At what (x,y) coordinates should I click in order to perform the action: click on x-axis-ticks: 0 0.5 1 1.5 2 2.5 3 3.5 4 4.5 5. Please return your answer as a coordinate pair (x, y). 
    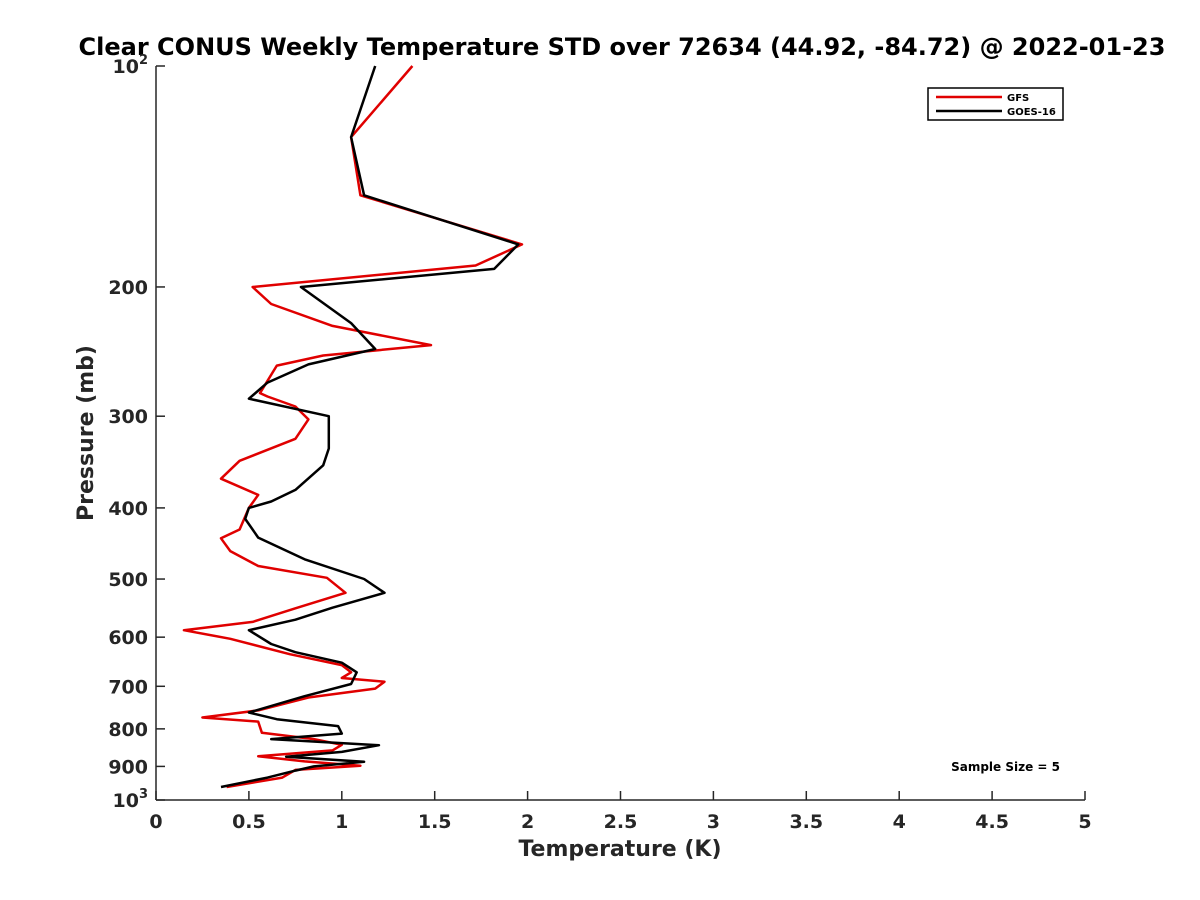
    Looking at the image, I should click on (620, 812).